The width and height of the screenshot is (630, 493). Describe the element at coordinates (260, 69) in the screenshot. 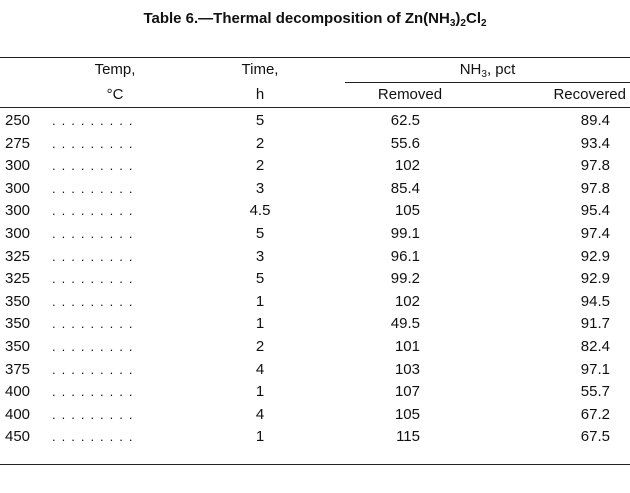

I see `header-time: Time,` at that location.